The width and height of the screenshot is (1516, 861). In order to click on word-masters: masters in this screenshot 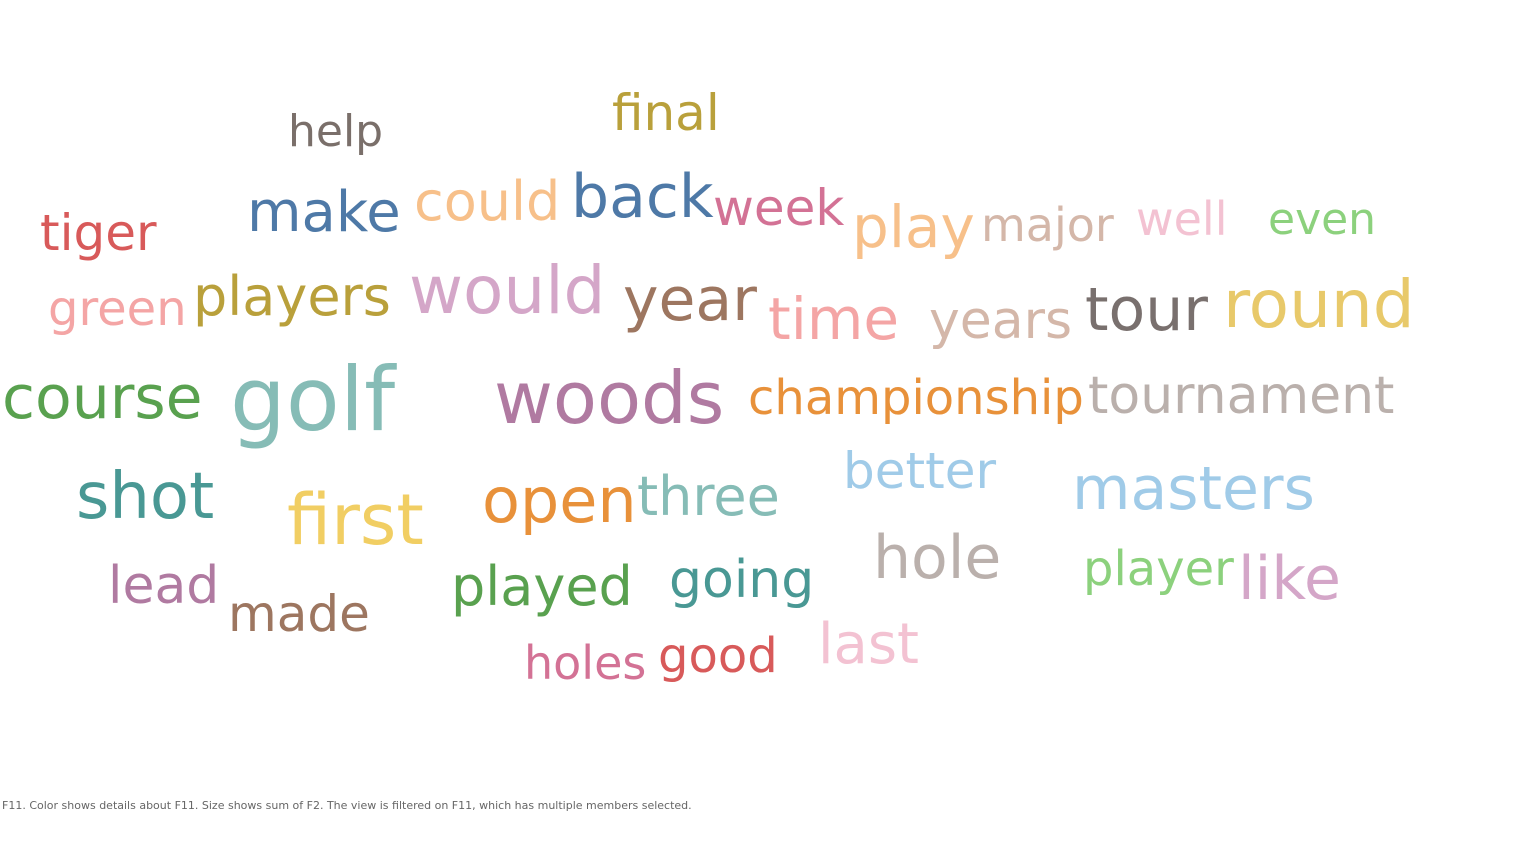, I will do `click(1193, 489)`.